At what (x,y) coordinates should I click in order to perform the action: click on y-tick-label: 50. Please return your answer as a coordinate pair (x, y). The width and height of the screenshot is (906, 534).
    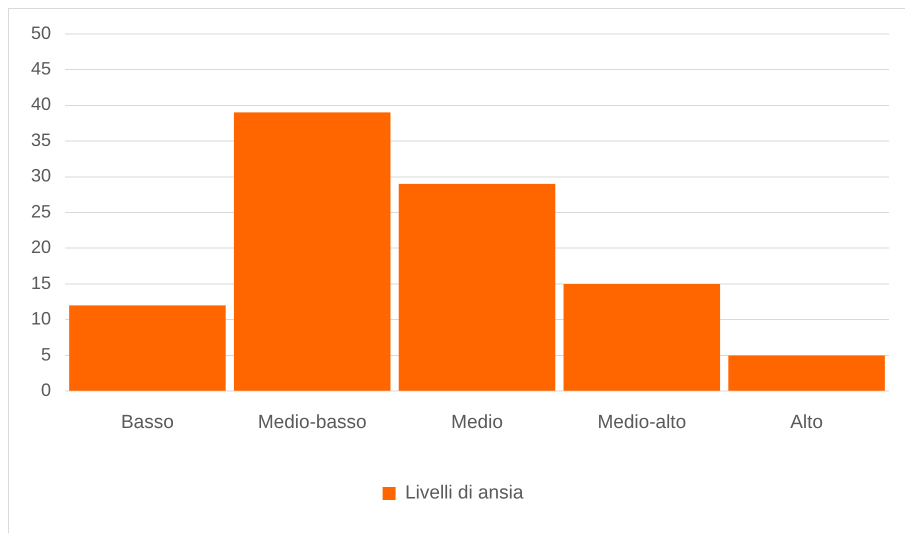
    Looking at the image, I should click on (41, 32).